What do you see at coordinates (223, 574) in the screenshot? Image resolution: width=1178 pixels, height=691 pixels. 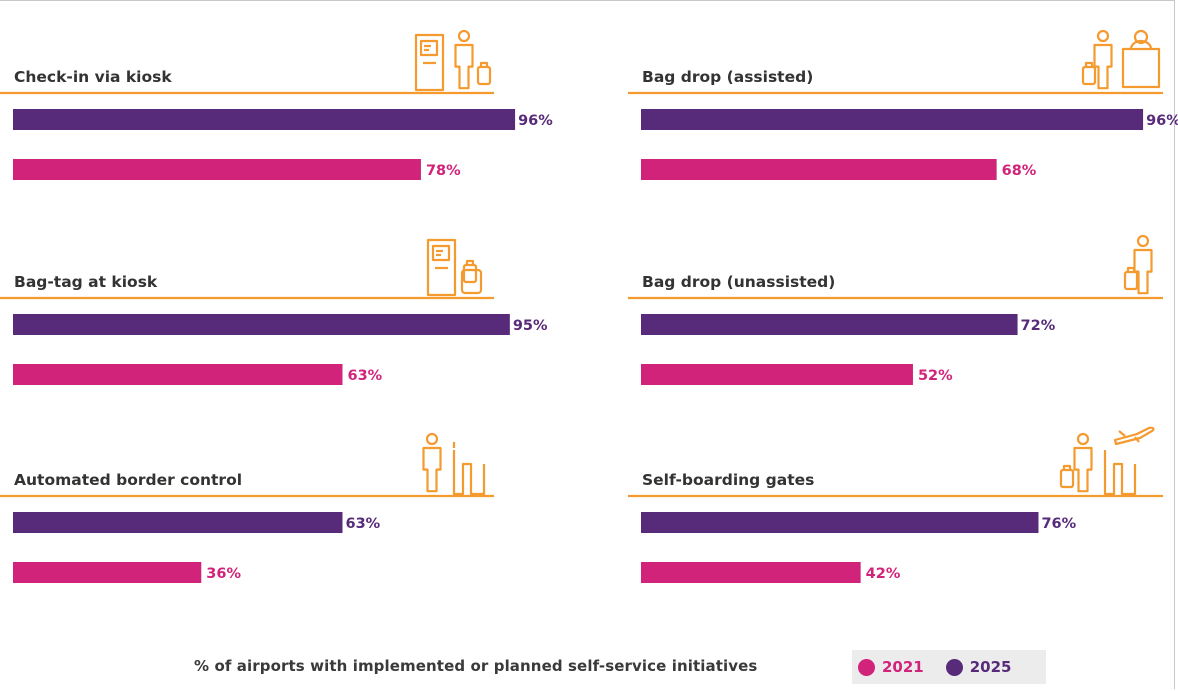 I see `data-label-2021: 36%` at bounding box center [223, 574].